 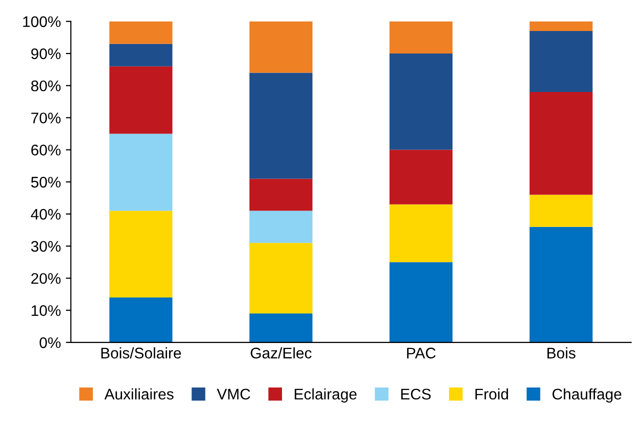 I want to click on y-tick-label: 90%, so click(x=46, y=54).